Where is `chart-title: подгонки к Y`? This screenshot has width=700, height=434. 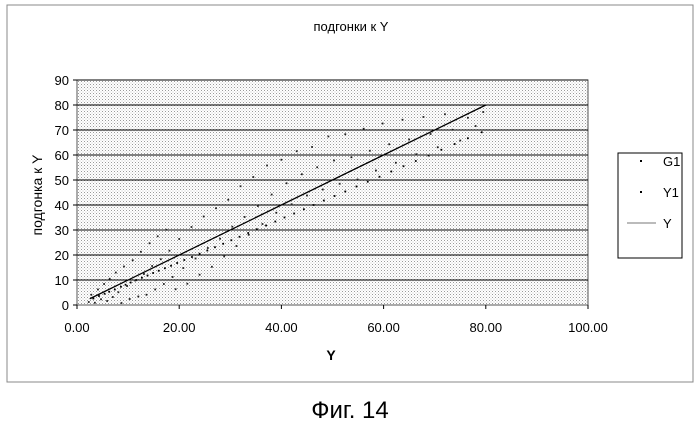 chart-title: подгонки к Y is located at coordinates (351, 26).